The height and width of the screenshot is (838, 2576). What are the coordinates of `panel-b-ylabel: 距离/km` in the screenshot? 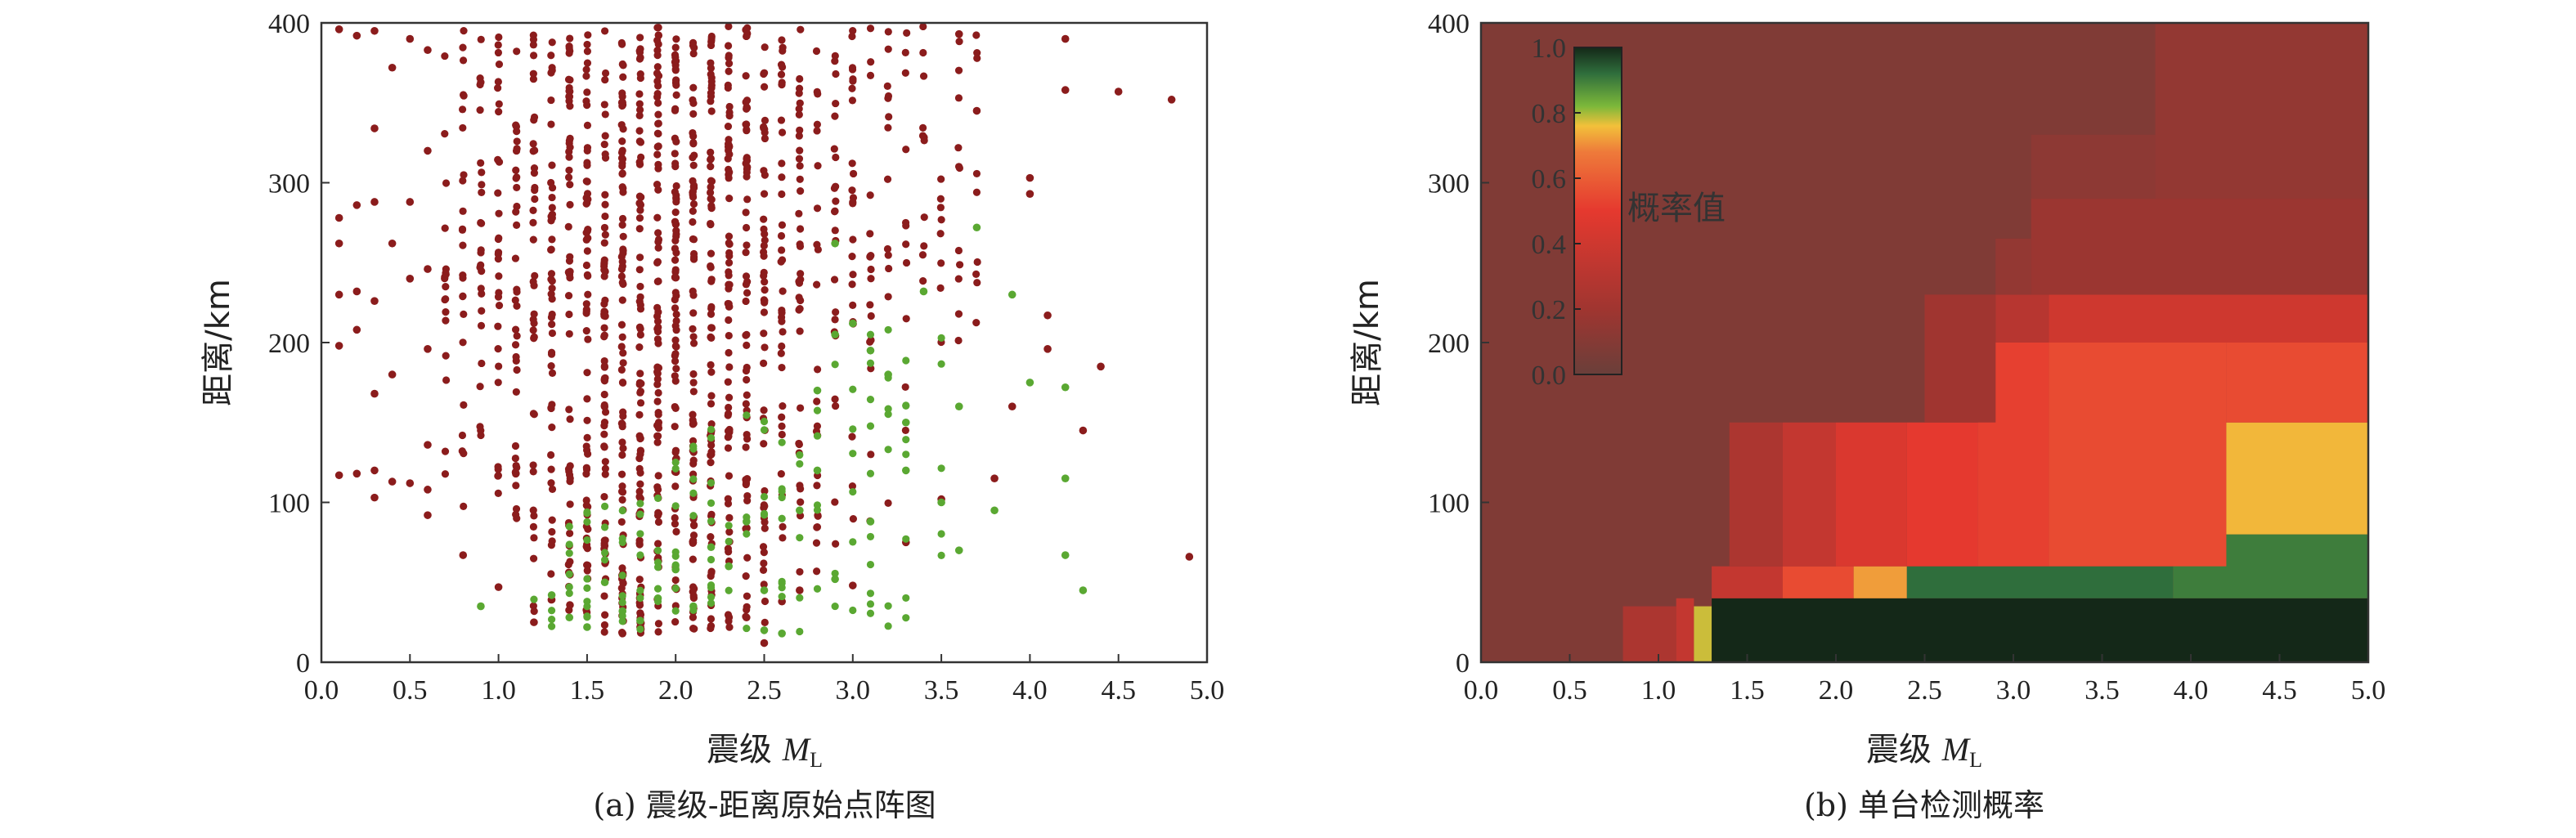 It's located at (1367, 342).